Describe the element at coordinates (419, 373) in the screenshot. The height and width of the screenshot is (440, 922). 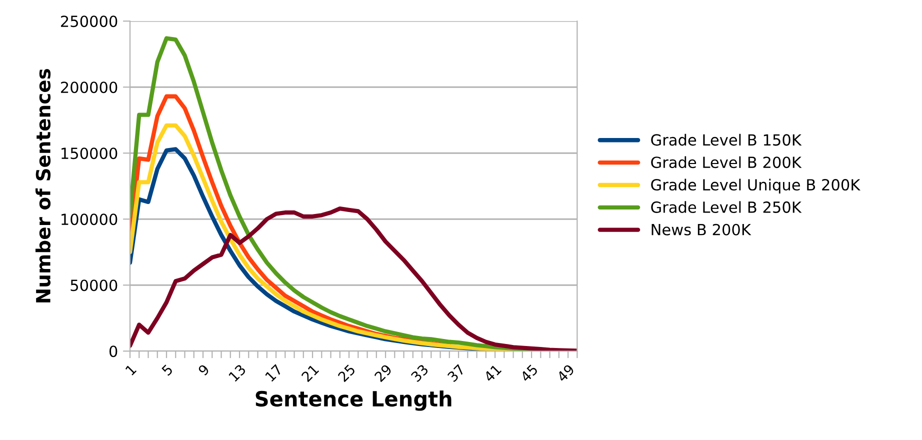
I see `x-tick-label: 33` at that location.